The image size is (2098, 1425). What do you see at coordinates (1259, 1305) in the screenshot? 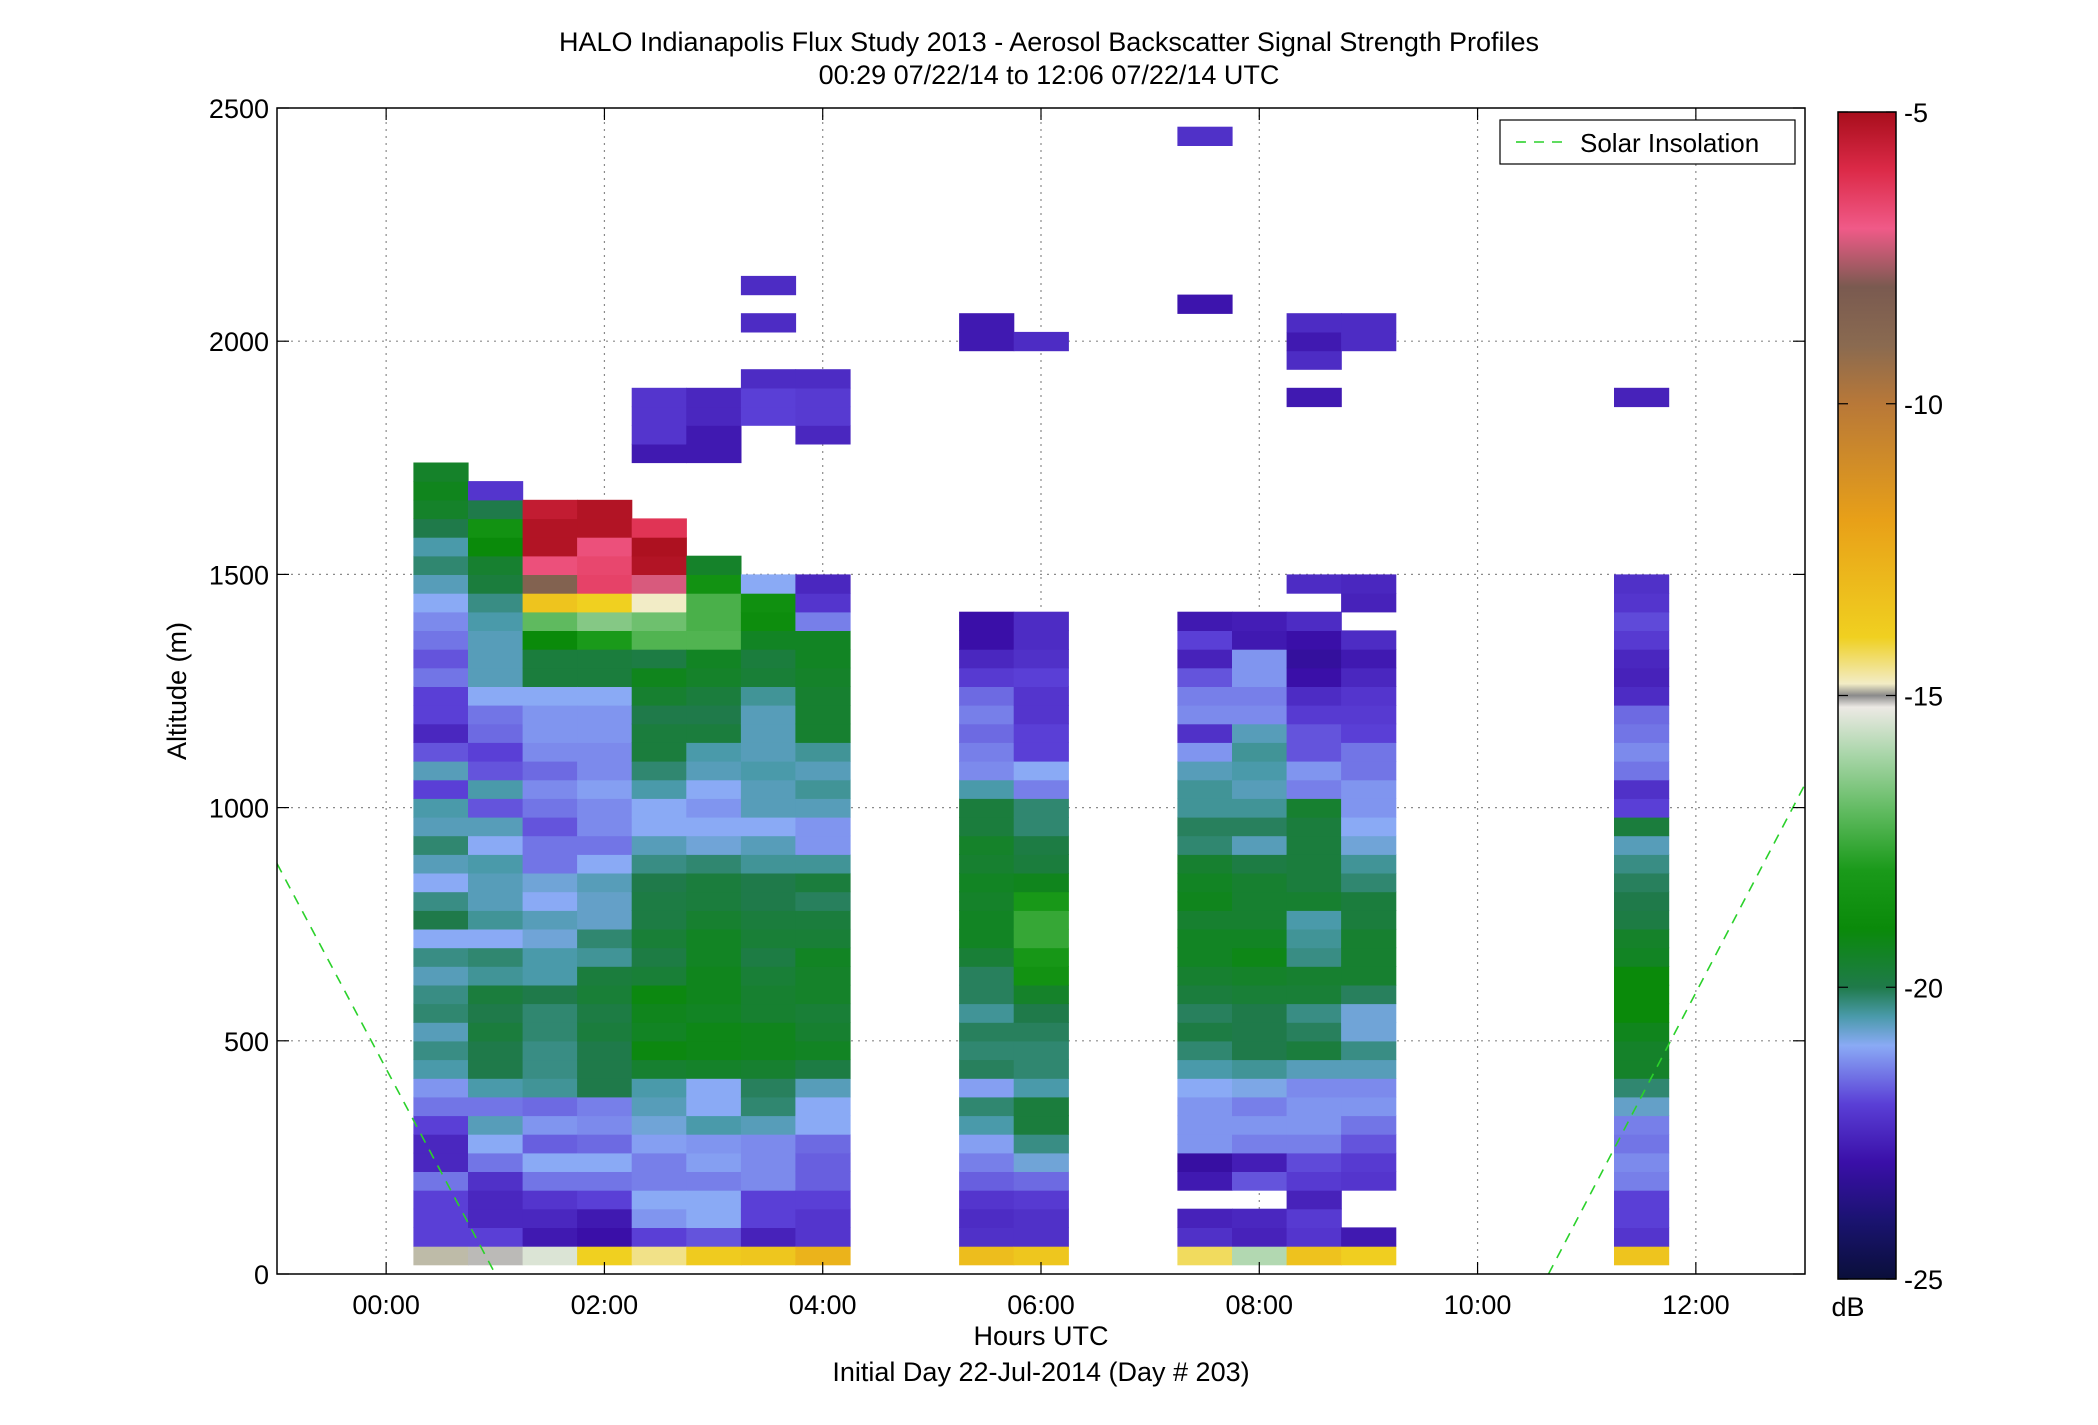
I see `x-tick-label: 08:00` at bounding box center [1259, 1305].